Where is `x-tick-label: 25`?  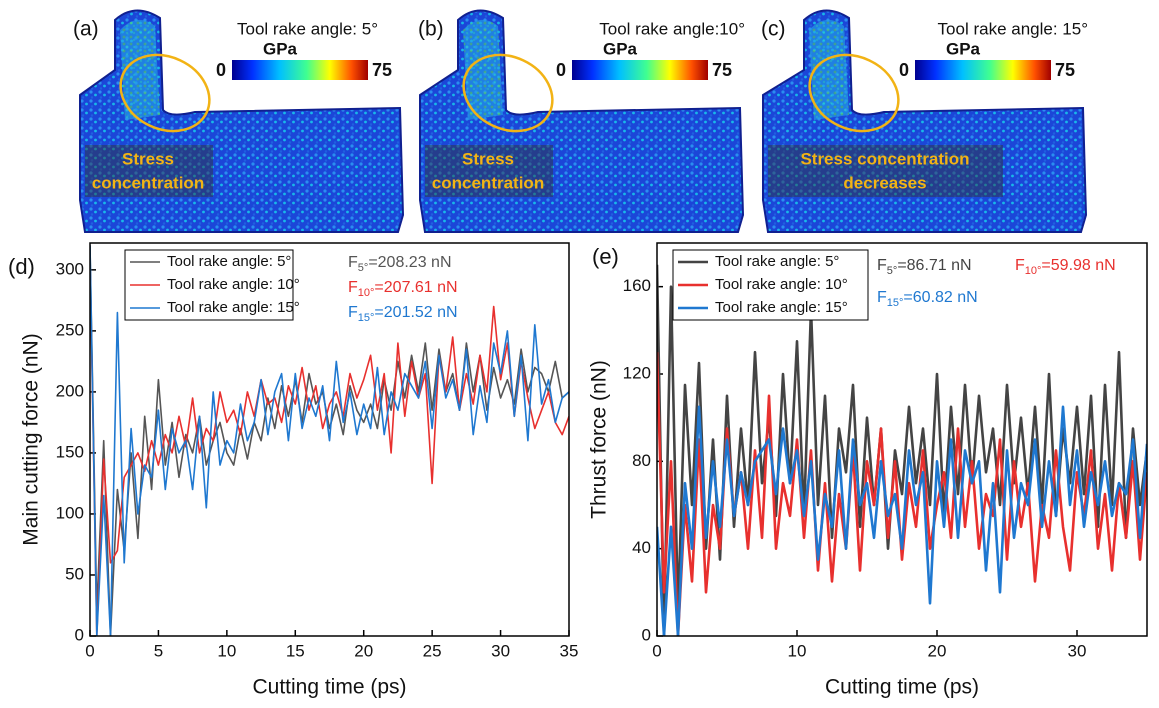 x-tick-label: 25 is located at coordinates (432, 650).